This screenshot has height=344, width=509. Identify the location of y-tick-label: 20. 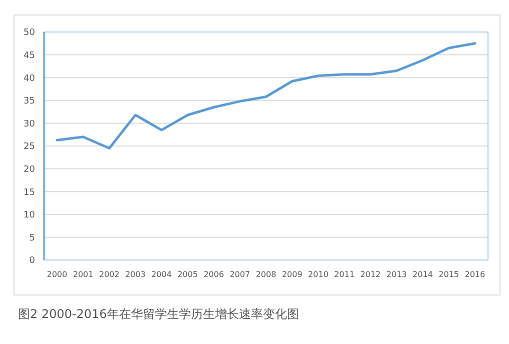
(30, 169).